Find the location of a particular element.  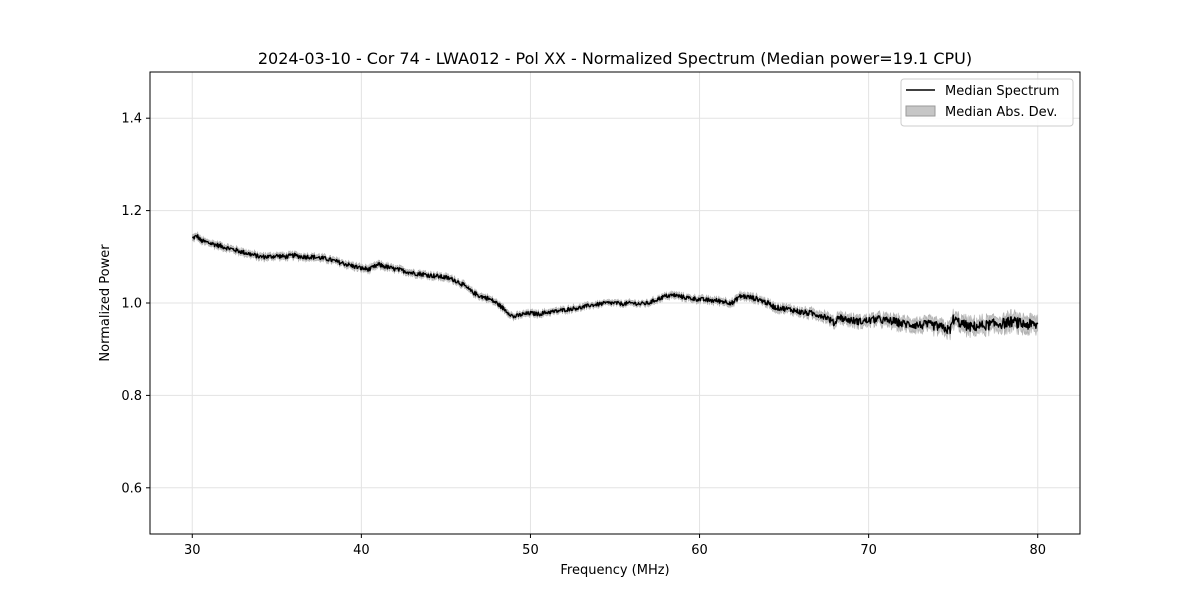

median-line-layer is located at coordinates (615, 284).